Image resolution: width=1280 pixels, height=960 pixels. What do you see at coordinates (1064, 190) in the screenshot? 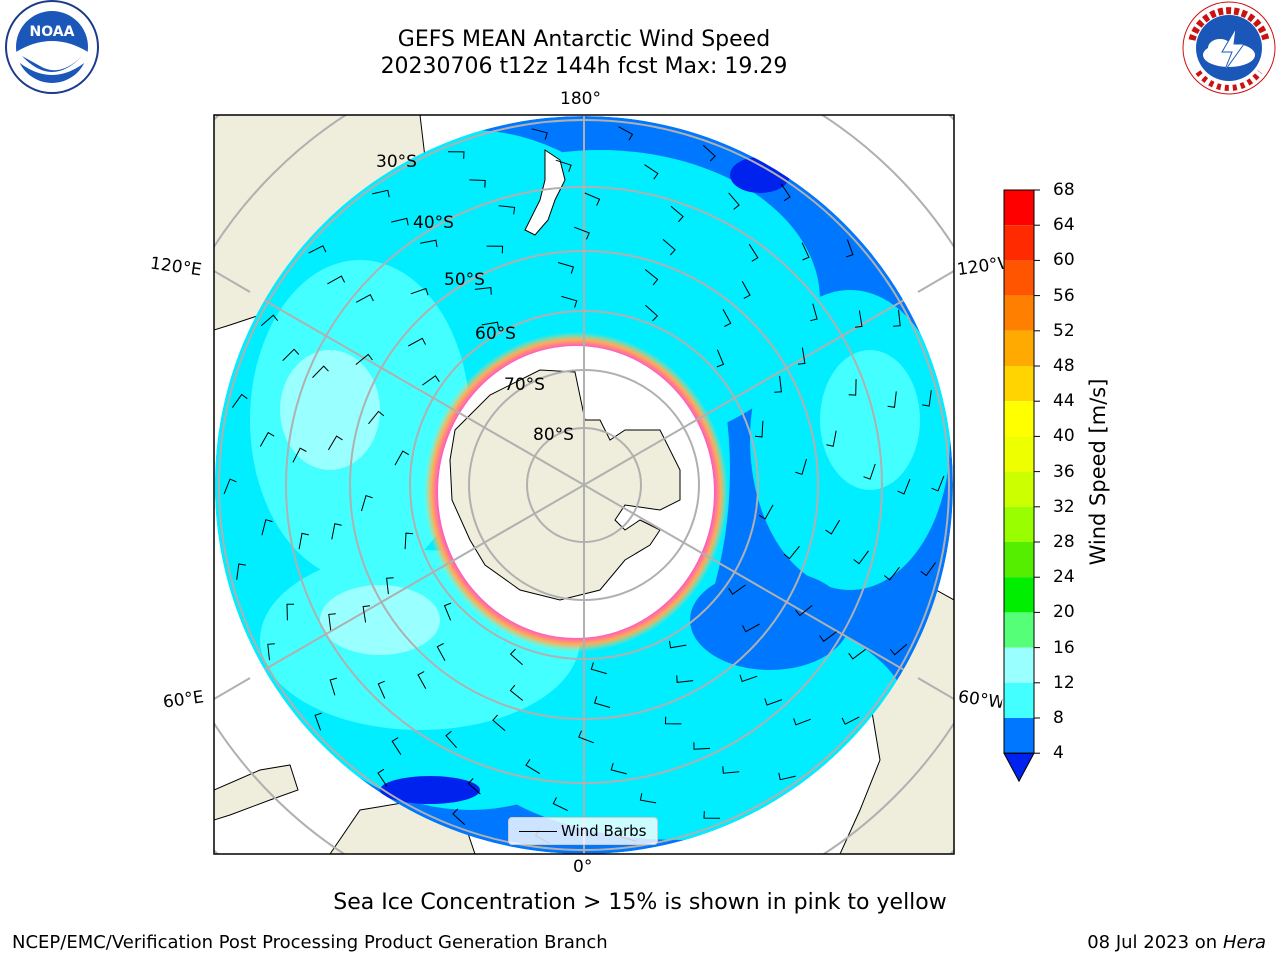
I see `colorbar-tick-label: 68` at bounding box center [1064, 190].